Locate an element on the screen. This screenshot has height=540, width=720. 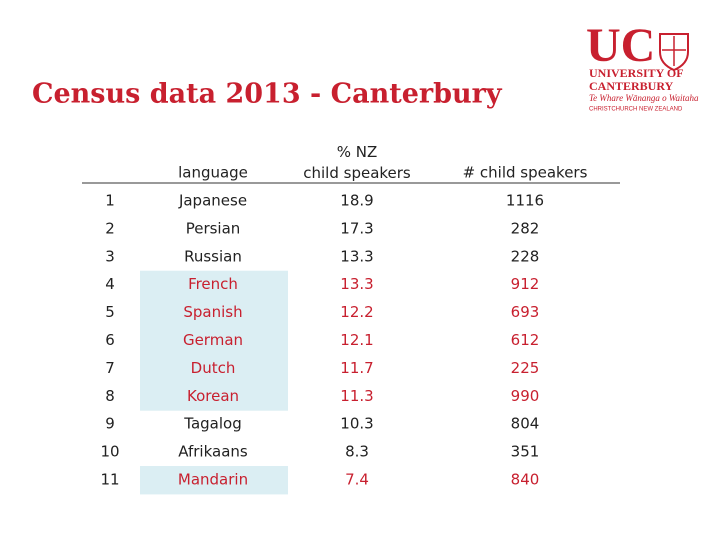
table-cell: Russian is located at coordinates (213, 256).